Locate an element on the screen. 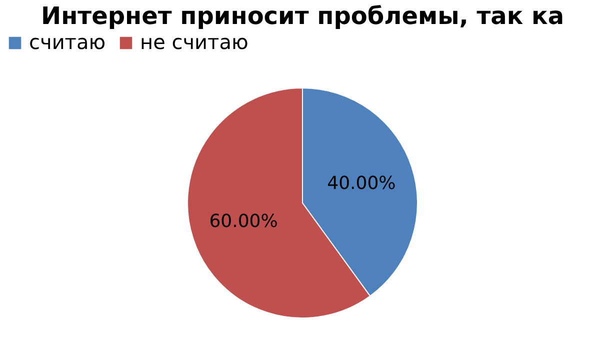  data-label: 60.00% is located at coordinates (243, 221).